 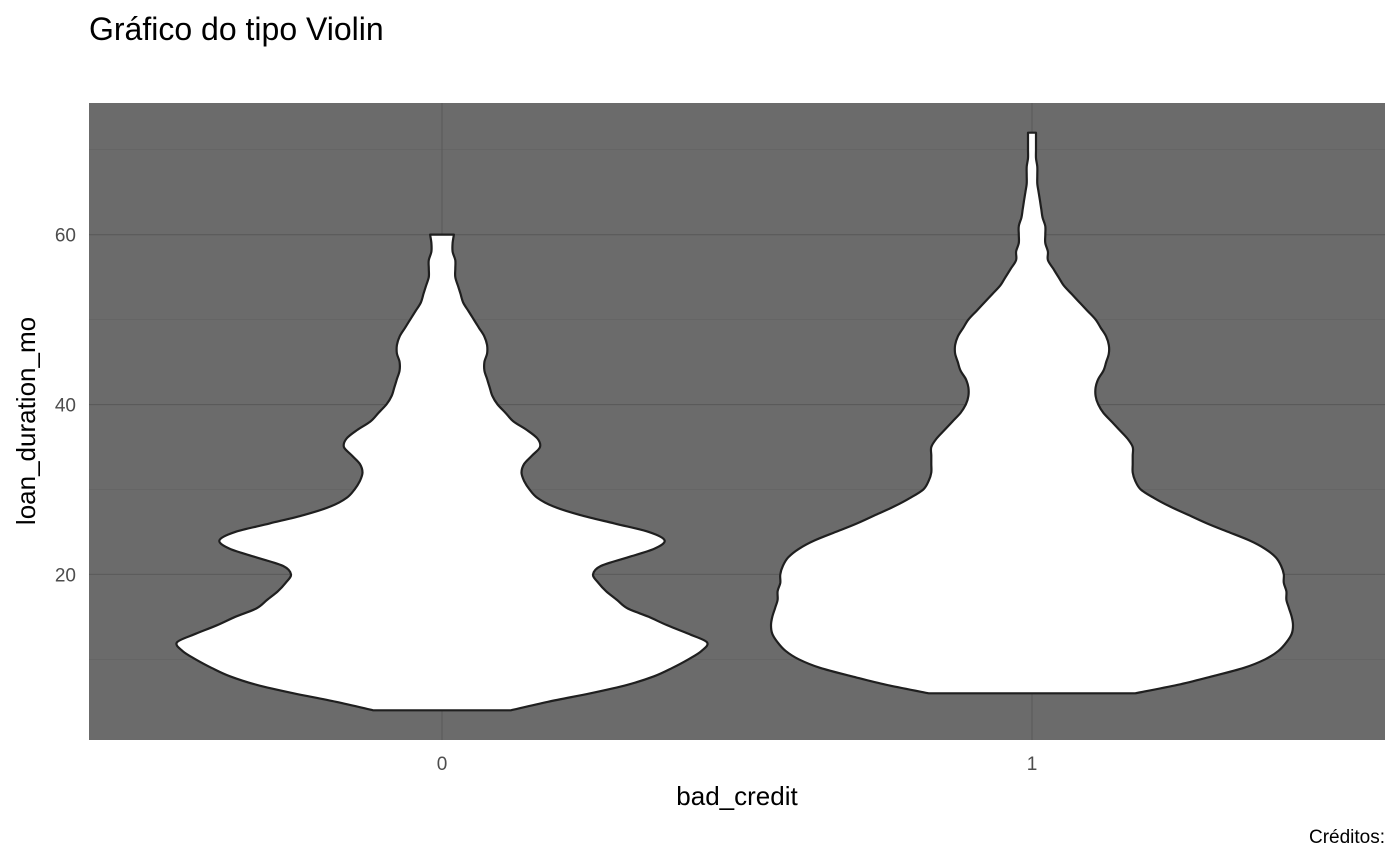 I want to click on y-tick-label: 60, so click(x=65, y=236).